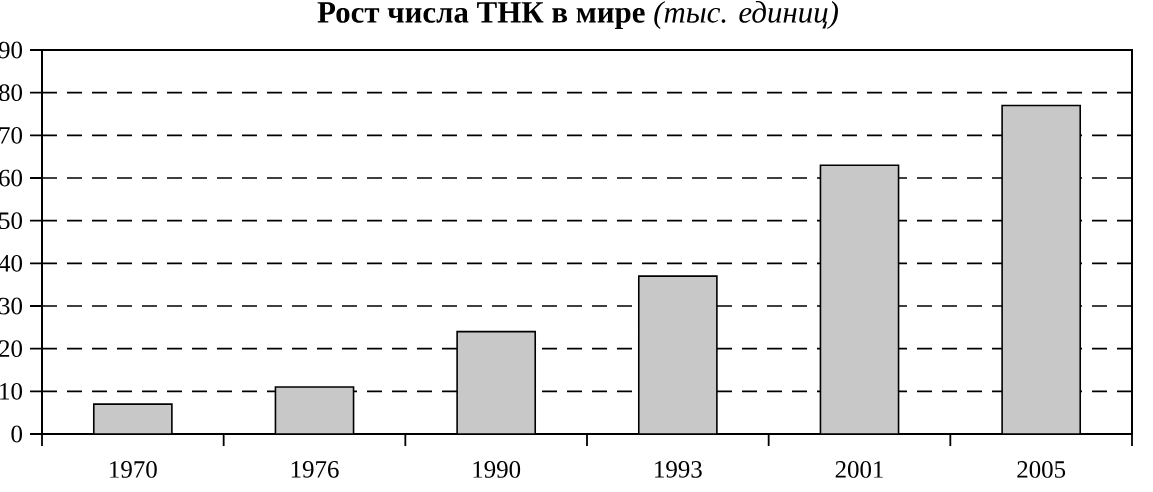 This screenshot has height=492, width=1153. Describe the element at coordinates (11, 349) in the screenshot. I see `y-tick-label: 20` at that location.